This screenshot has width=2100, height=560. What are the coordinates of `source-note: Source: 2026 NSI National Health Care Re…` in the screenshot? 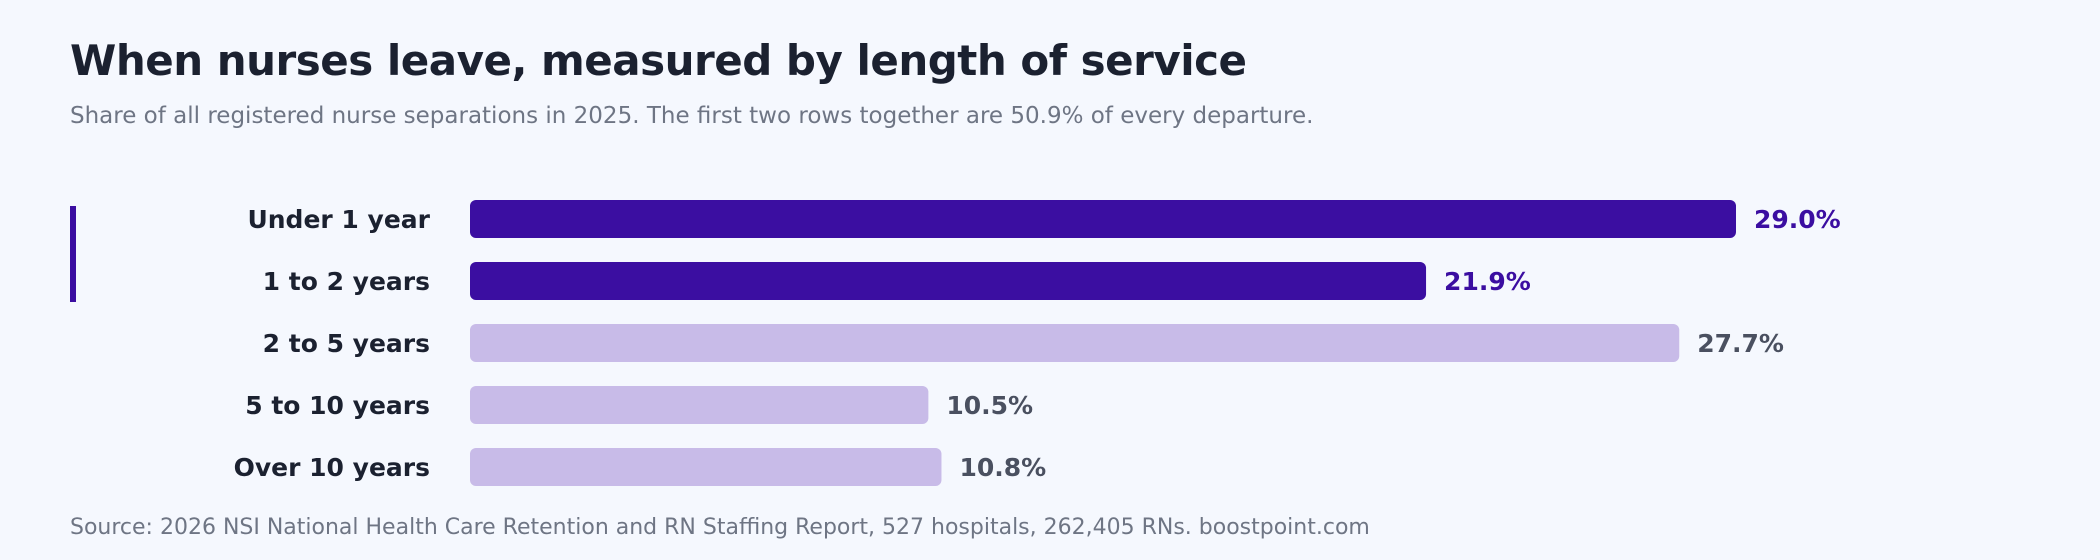 It's located at (720, 527).